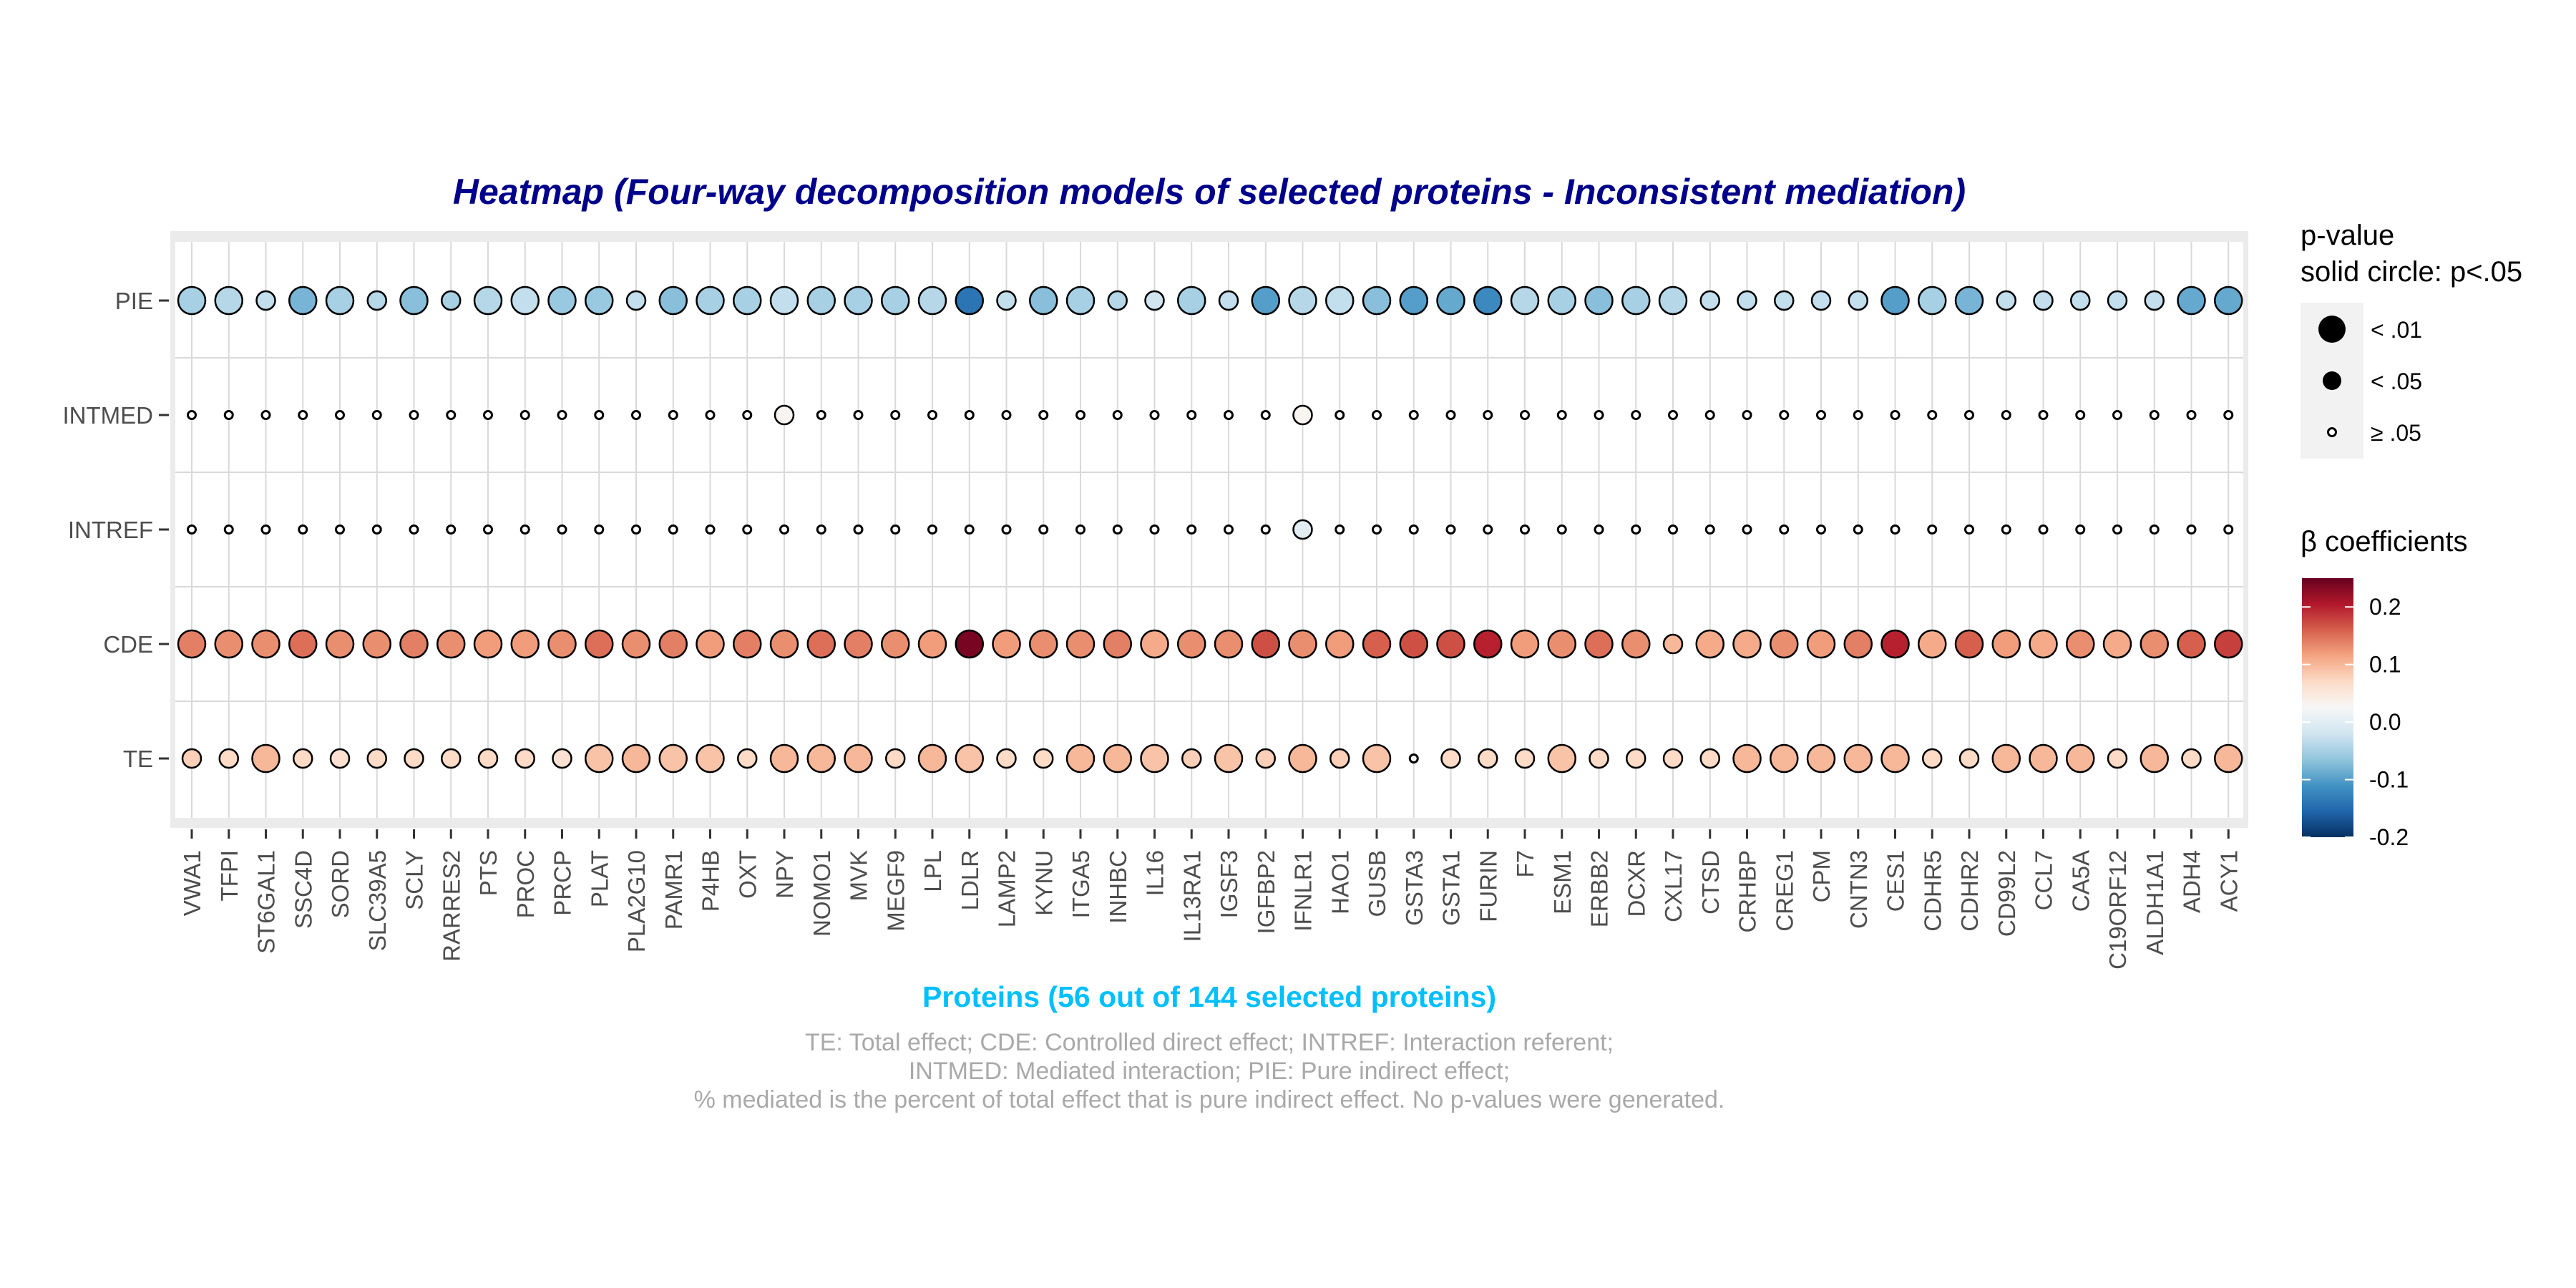  Describe the element at coordinates (1673, 301) in the screenshot. I see `cell-pie-cxl17` at that location.